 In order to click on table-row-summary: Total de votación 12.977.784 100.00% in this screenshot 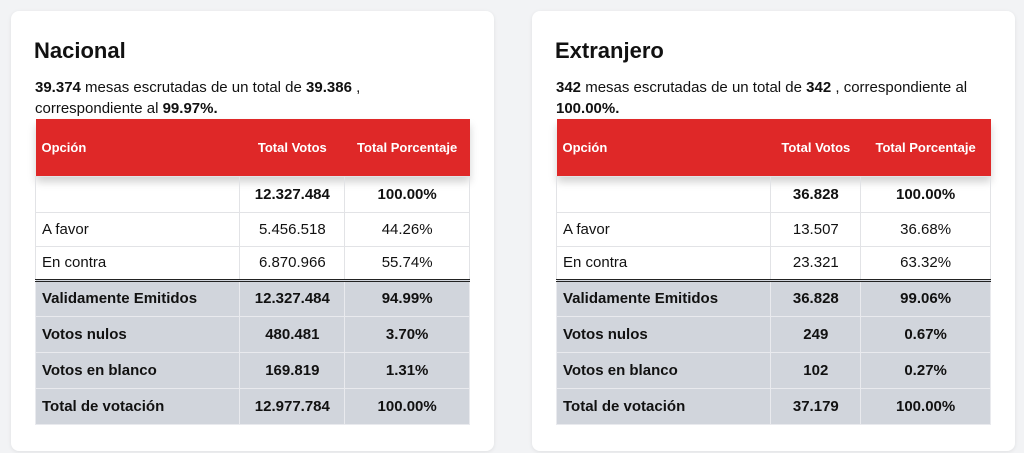, I will do `click(252, 406)`.